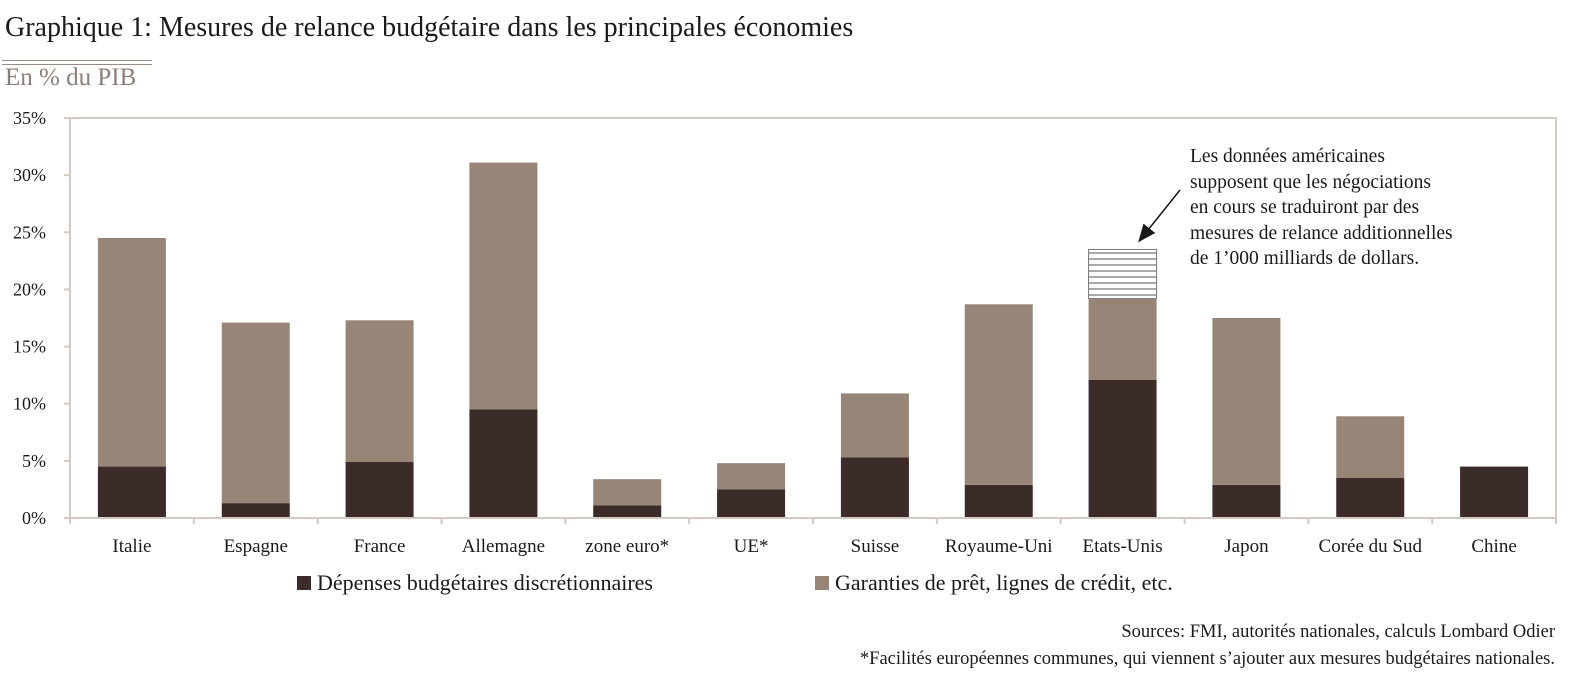  I want to click on annotation-line: supposent que les négociations, so click(1310, 182).